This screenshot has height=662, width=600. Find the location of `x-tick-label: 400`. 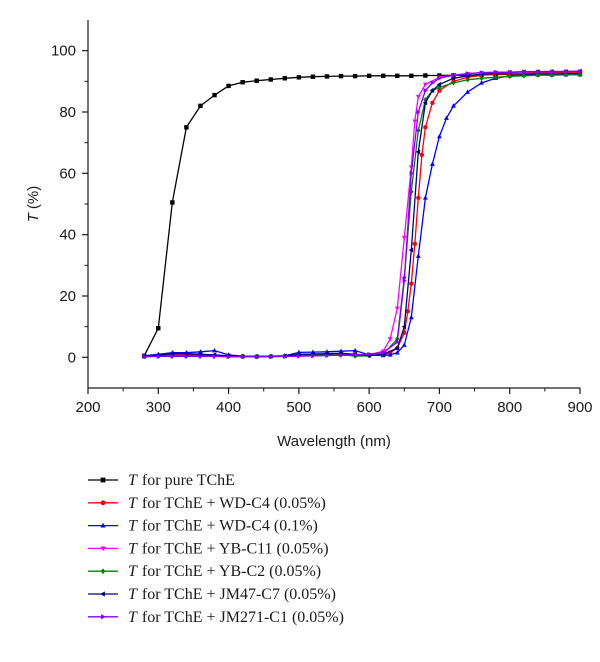

x-tick-label: 400 is located at coordinates (228, 407).